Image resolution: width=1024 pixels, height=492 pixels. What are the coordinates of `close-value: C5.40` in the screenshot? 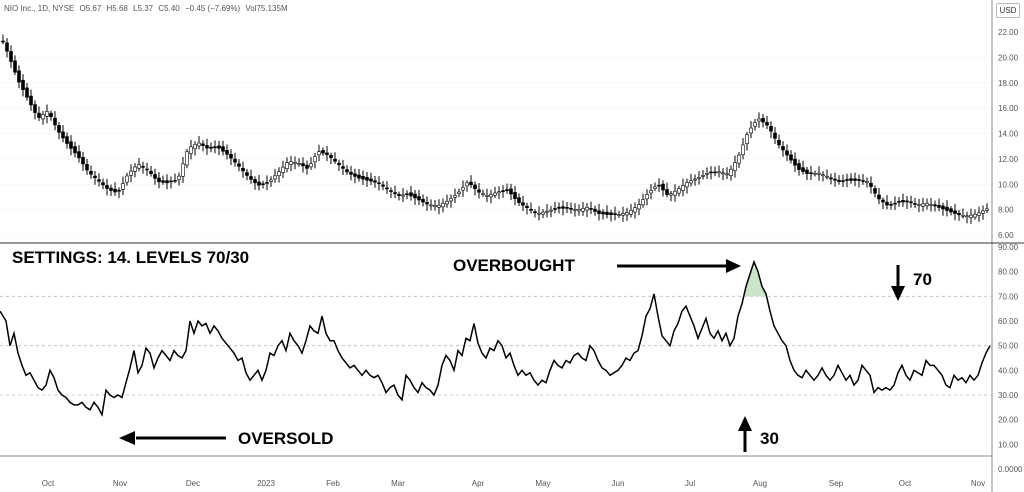 It's located at (169, 8).